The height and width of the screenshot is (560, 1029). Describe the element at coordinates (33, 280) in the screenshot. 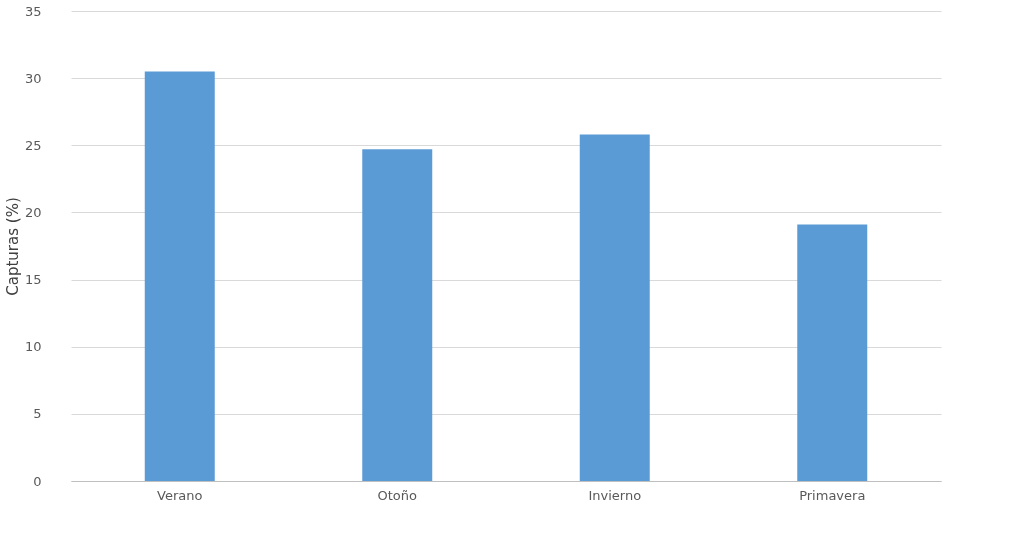

I see `y-tick-label: 15` at that location.